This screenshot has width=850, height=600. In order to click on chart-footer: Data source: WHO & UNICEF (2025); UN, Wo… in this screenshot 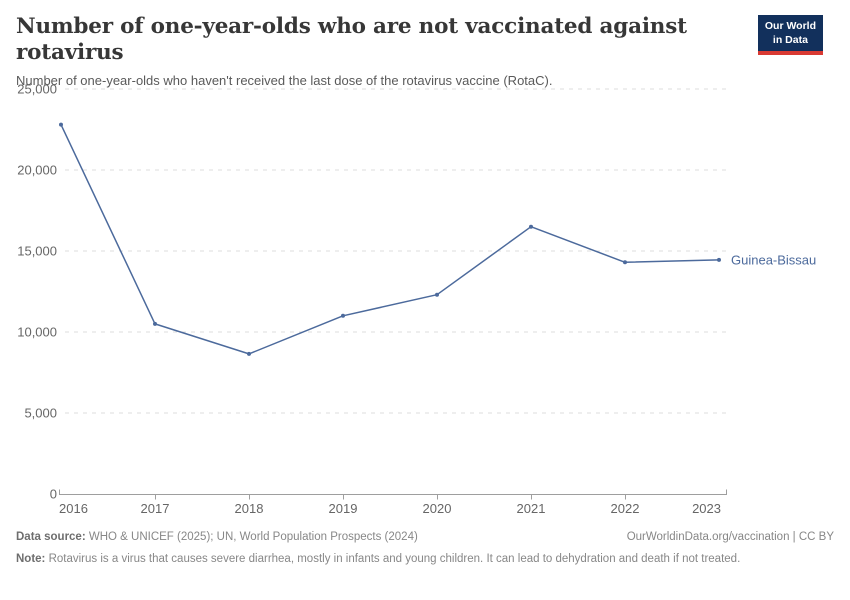, I will do `click(425, 548)`.